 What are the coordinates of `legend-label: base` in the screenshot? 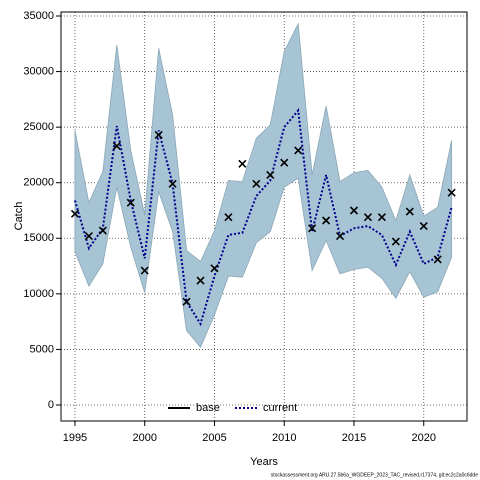 It's located at (208, 408).